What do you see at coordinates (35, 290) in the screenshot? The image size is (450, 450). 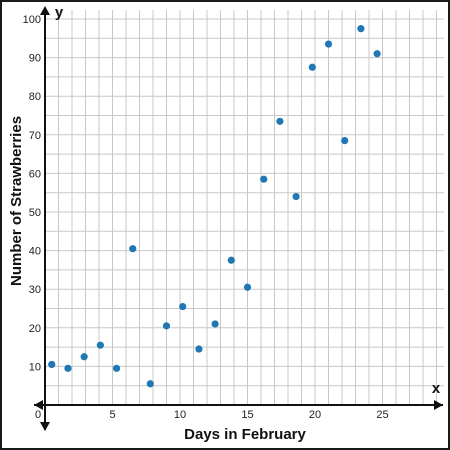 I see `y-tick-label: 30` at bounding box center [35, 290].